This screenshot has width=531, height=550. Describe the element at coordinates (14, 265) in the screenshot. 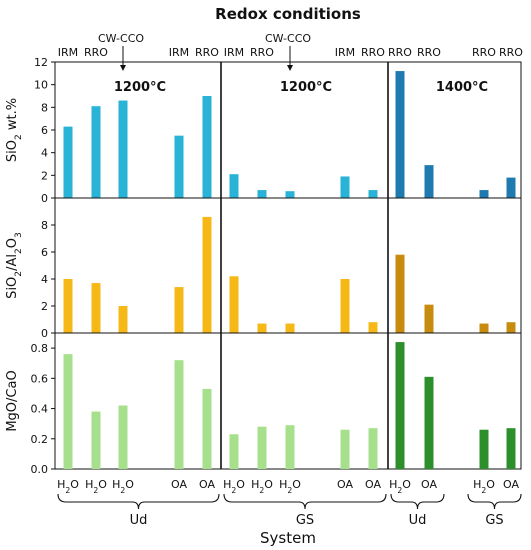

I see `y-axis-label: SiO2/Al2O3` at that location.